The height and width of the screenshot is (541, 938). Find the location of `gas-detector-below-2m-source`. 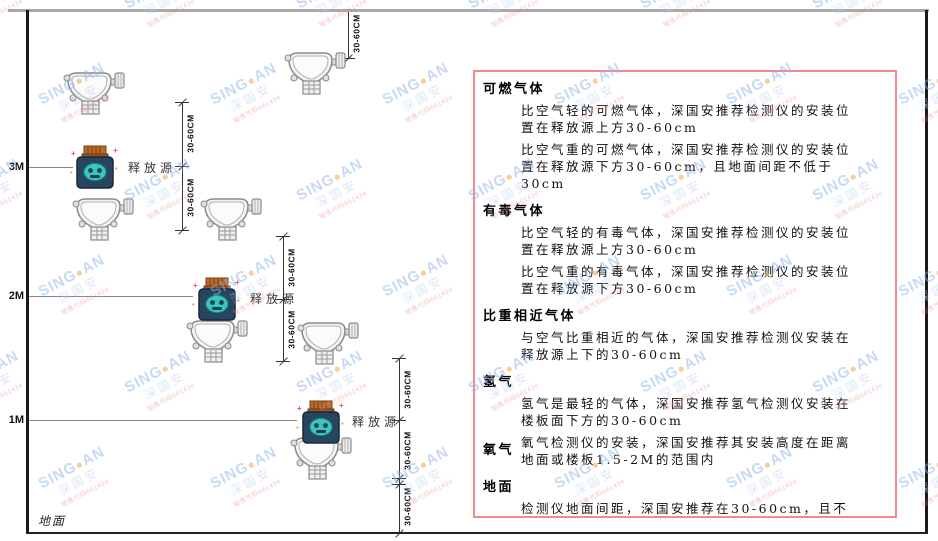

gas-detector-below-2m-source is located at coordinates (217, 341).